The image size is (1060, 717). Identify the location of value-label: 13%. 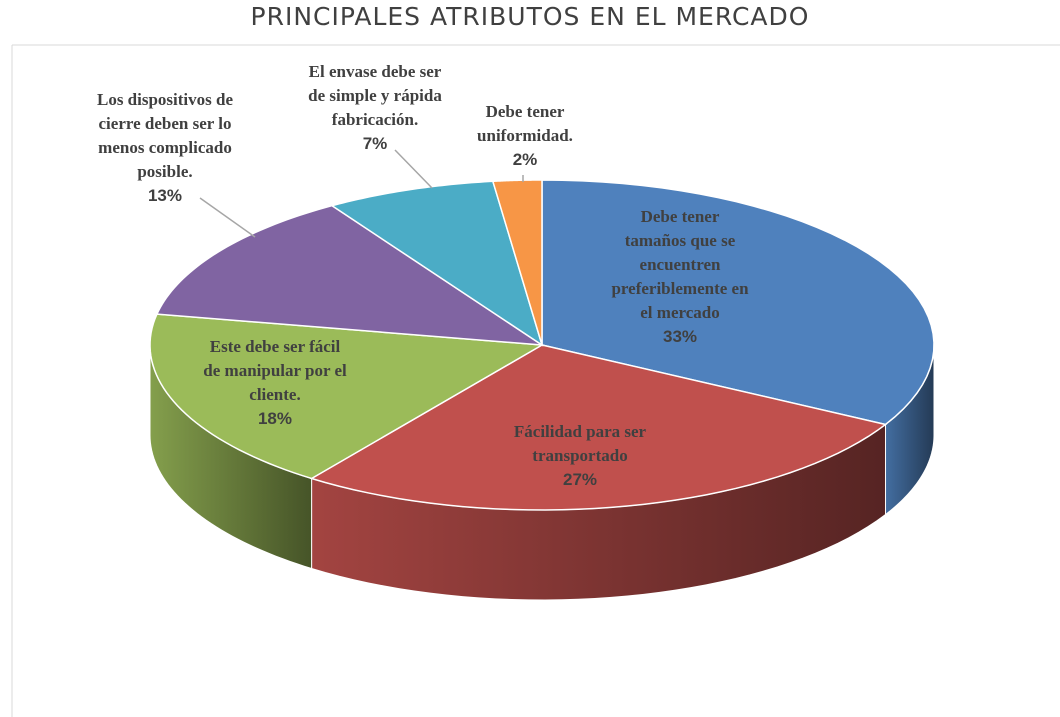
(165, 195).